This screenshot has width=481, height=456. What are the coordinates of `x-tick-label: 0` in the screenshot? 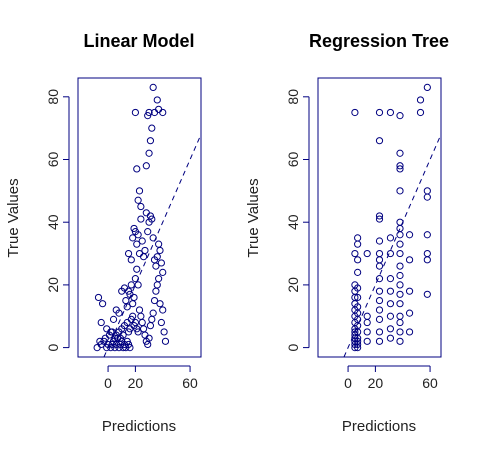 It's located at (348, 383).